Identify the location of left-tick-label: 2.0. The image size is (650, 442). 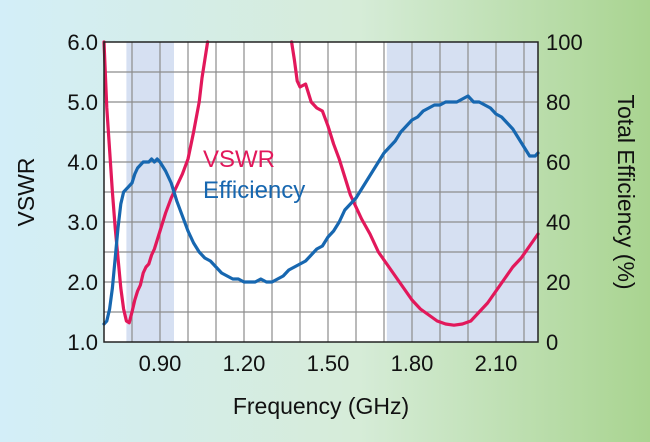
(82, 282).